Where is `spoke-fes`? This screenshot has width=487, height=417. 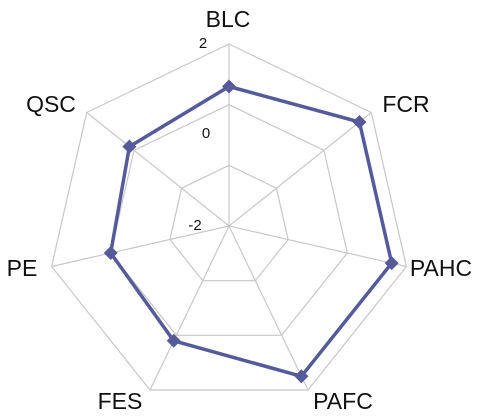 spoke-fes is located at coordinates (189, 308).